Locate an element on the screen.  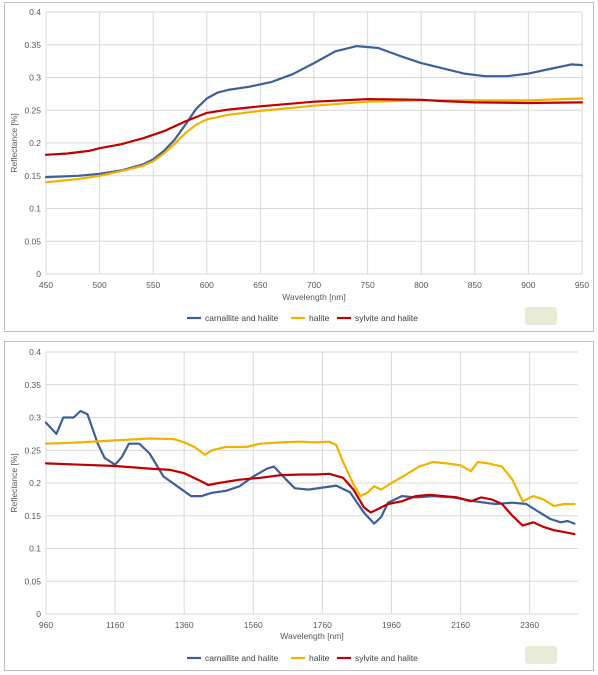
x-tick-label: 750 is located at coordinates (368, 285).